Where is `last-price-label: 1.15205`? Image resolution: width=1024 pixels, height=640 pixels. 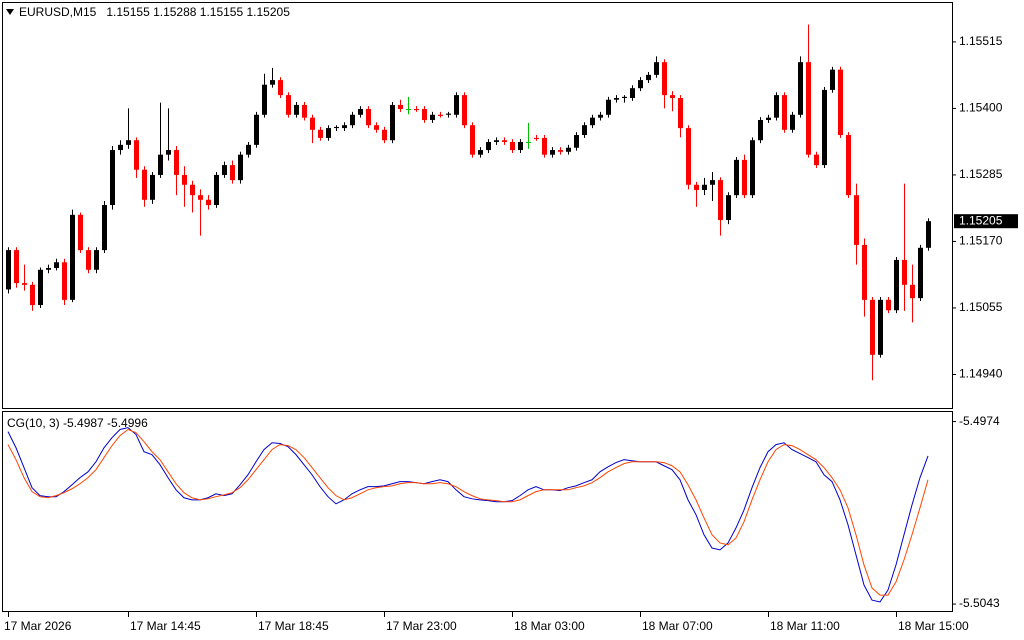 last-price-label: 1.15205 is located at coordinates (981, 220).